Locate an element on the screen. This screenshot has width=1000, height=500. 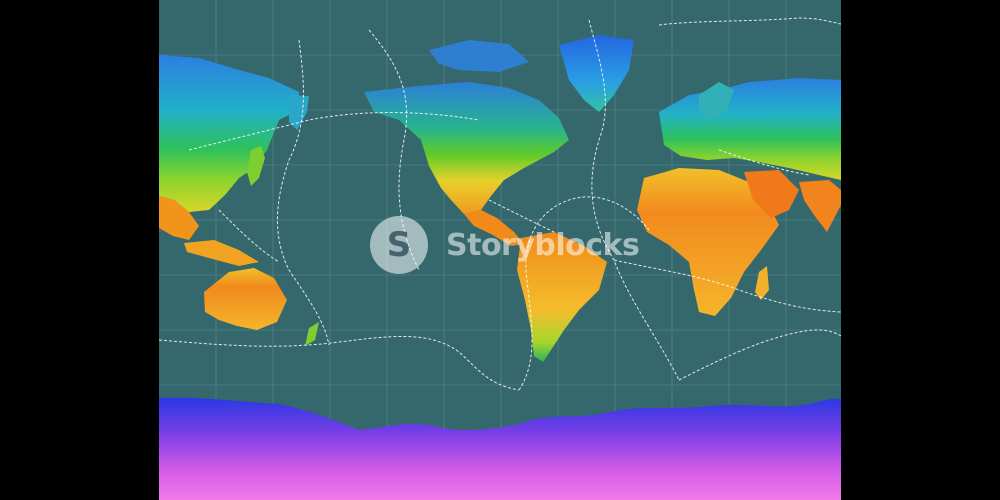
arabia is located at coordinates (771, 194).